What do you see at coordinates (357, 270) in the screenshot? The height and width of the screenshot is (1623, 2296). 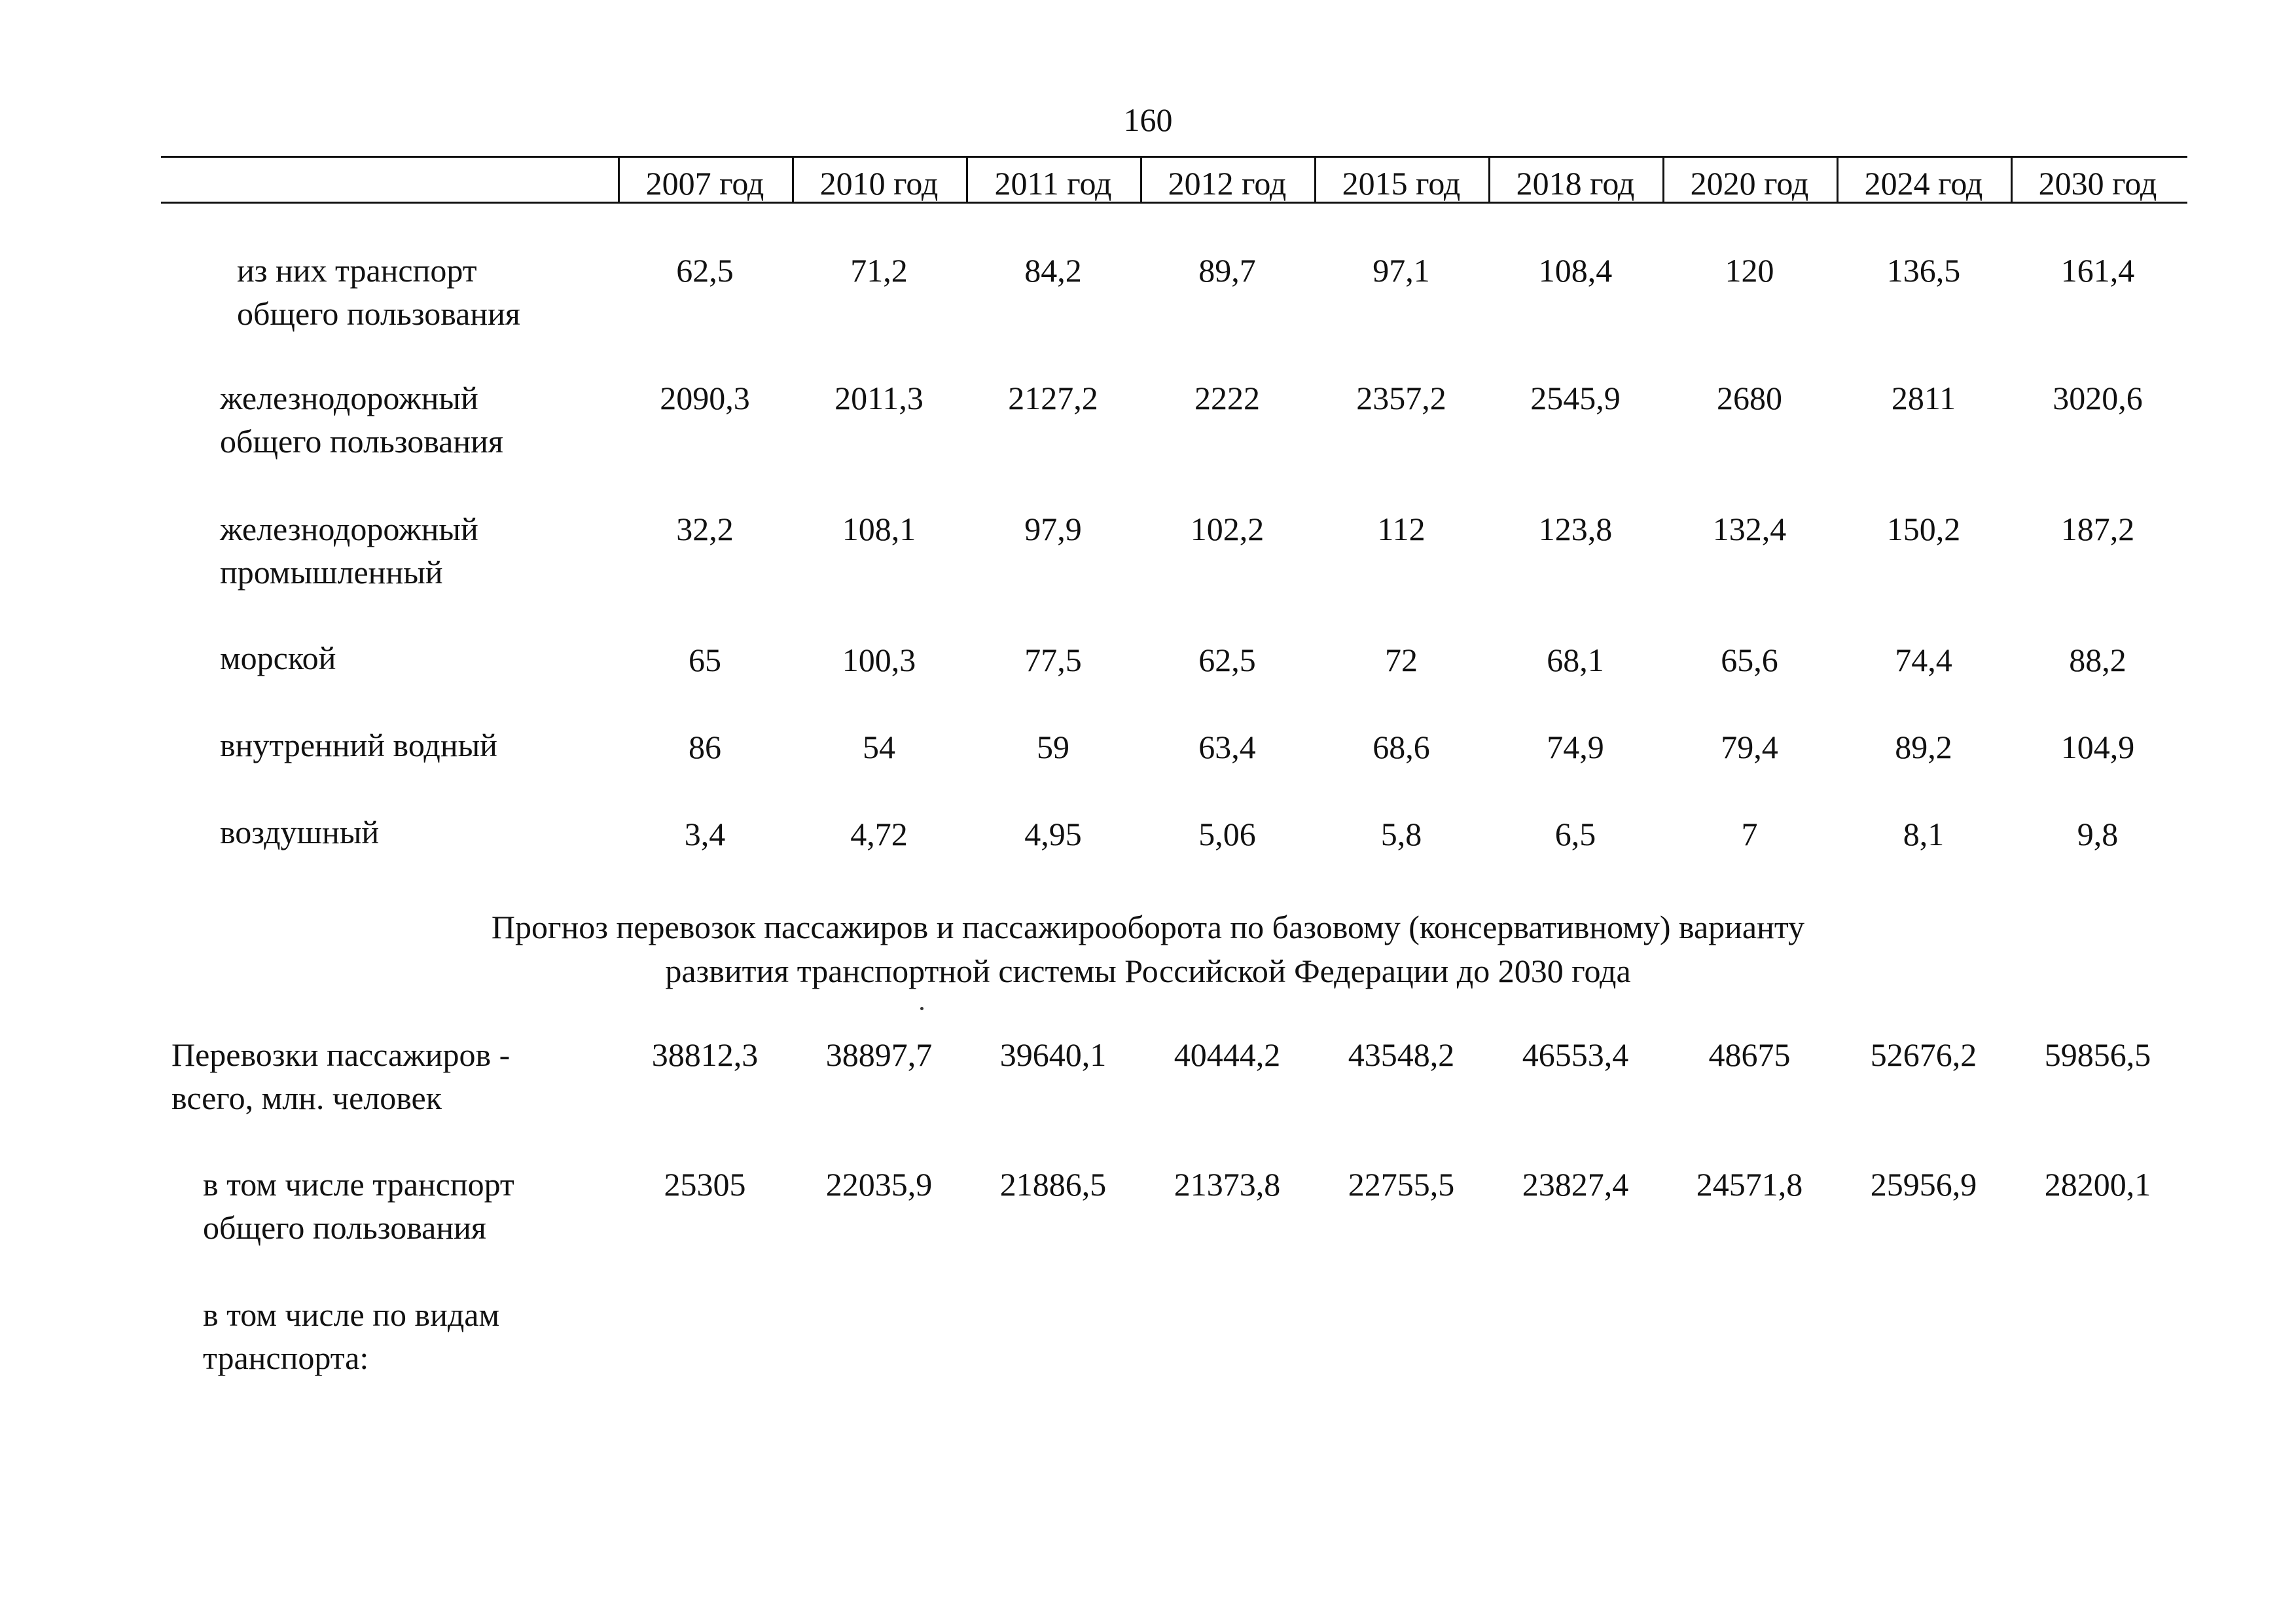 I see `row-label: из них транспорт` at bounding box center [357, 270].